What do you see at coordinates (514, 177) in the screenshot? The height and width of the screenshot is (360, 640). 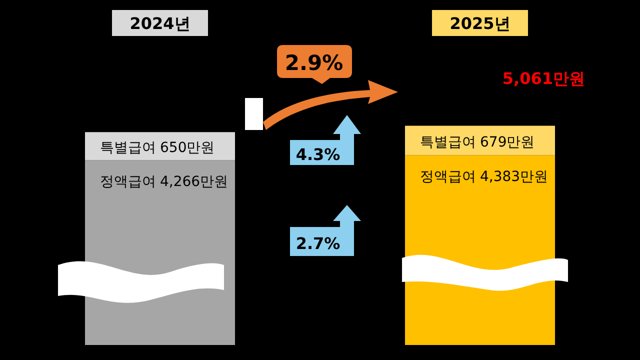 I see `data-label: 4,383만원` at bounding box center [514, 177].